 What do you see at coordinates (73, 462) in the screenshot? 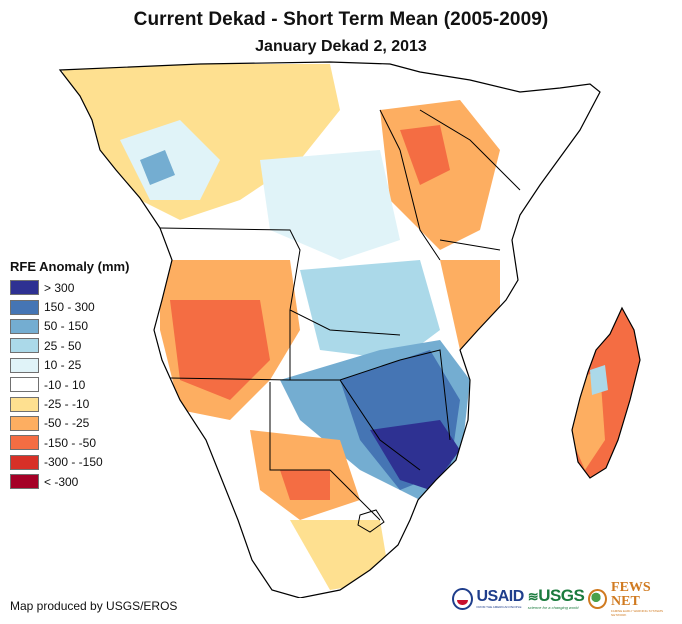
I see `legend-label: -300 - -150` at bounding box center [73, 462].